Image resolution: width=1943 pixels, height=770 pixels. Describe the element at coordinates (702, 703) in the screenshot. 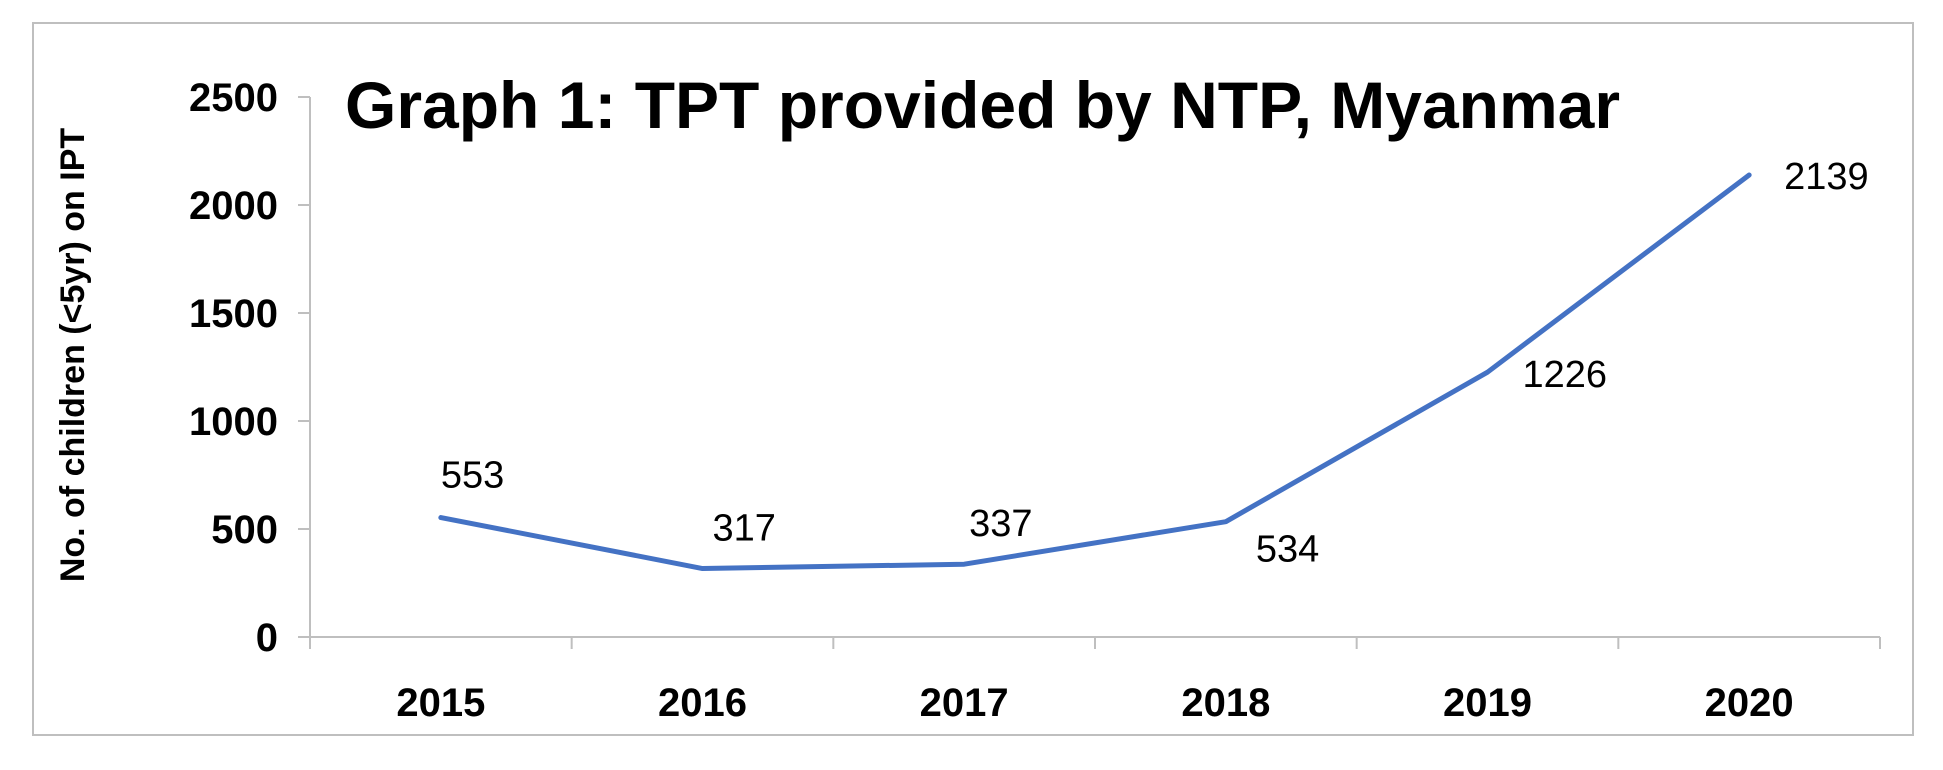

I see `x-tick-label: 2016` at that location.